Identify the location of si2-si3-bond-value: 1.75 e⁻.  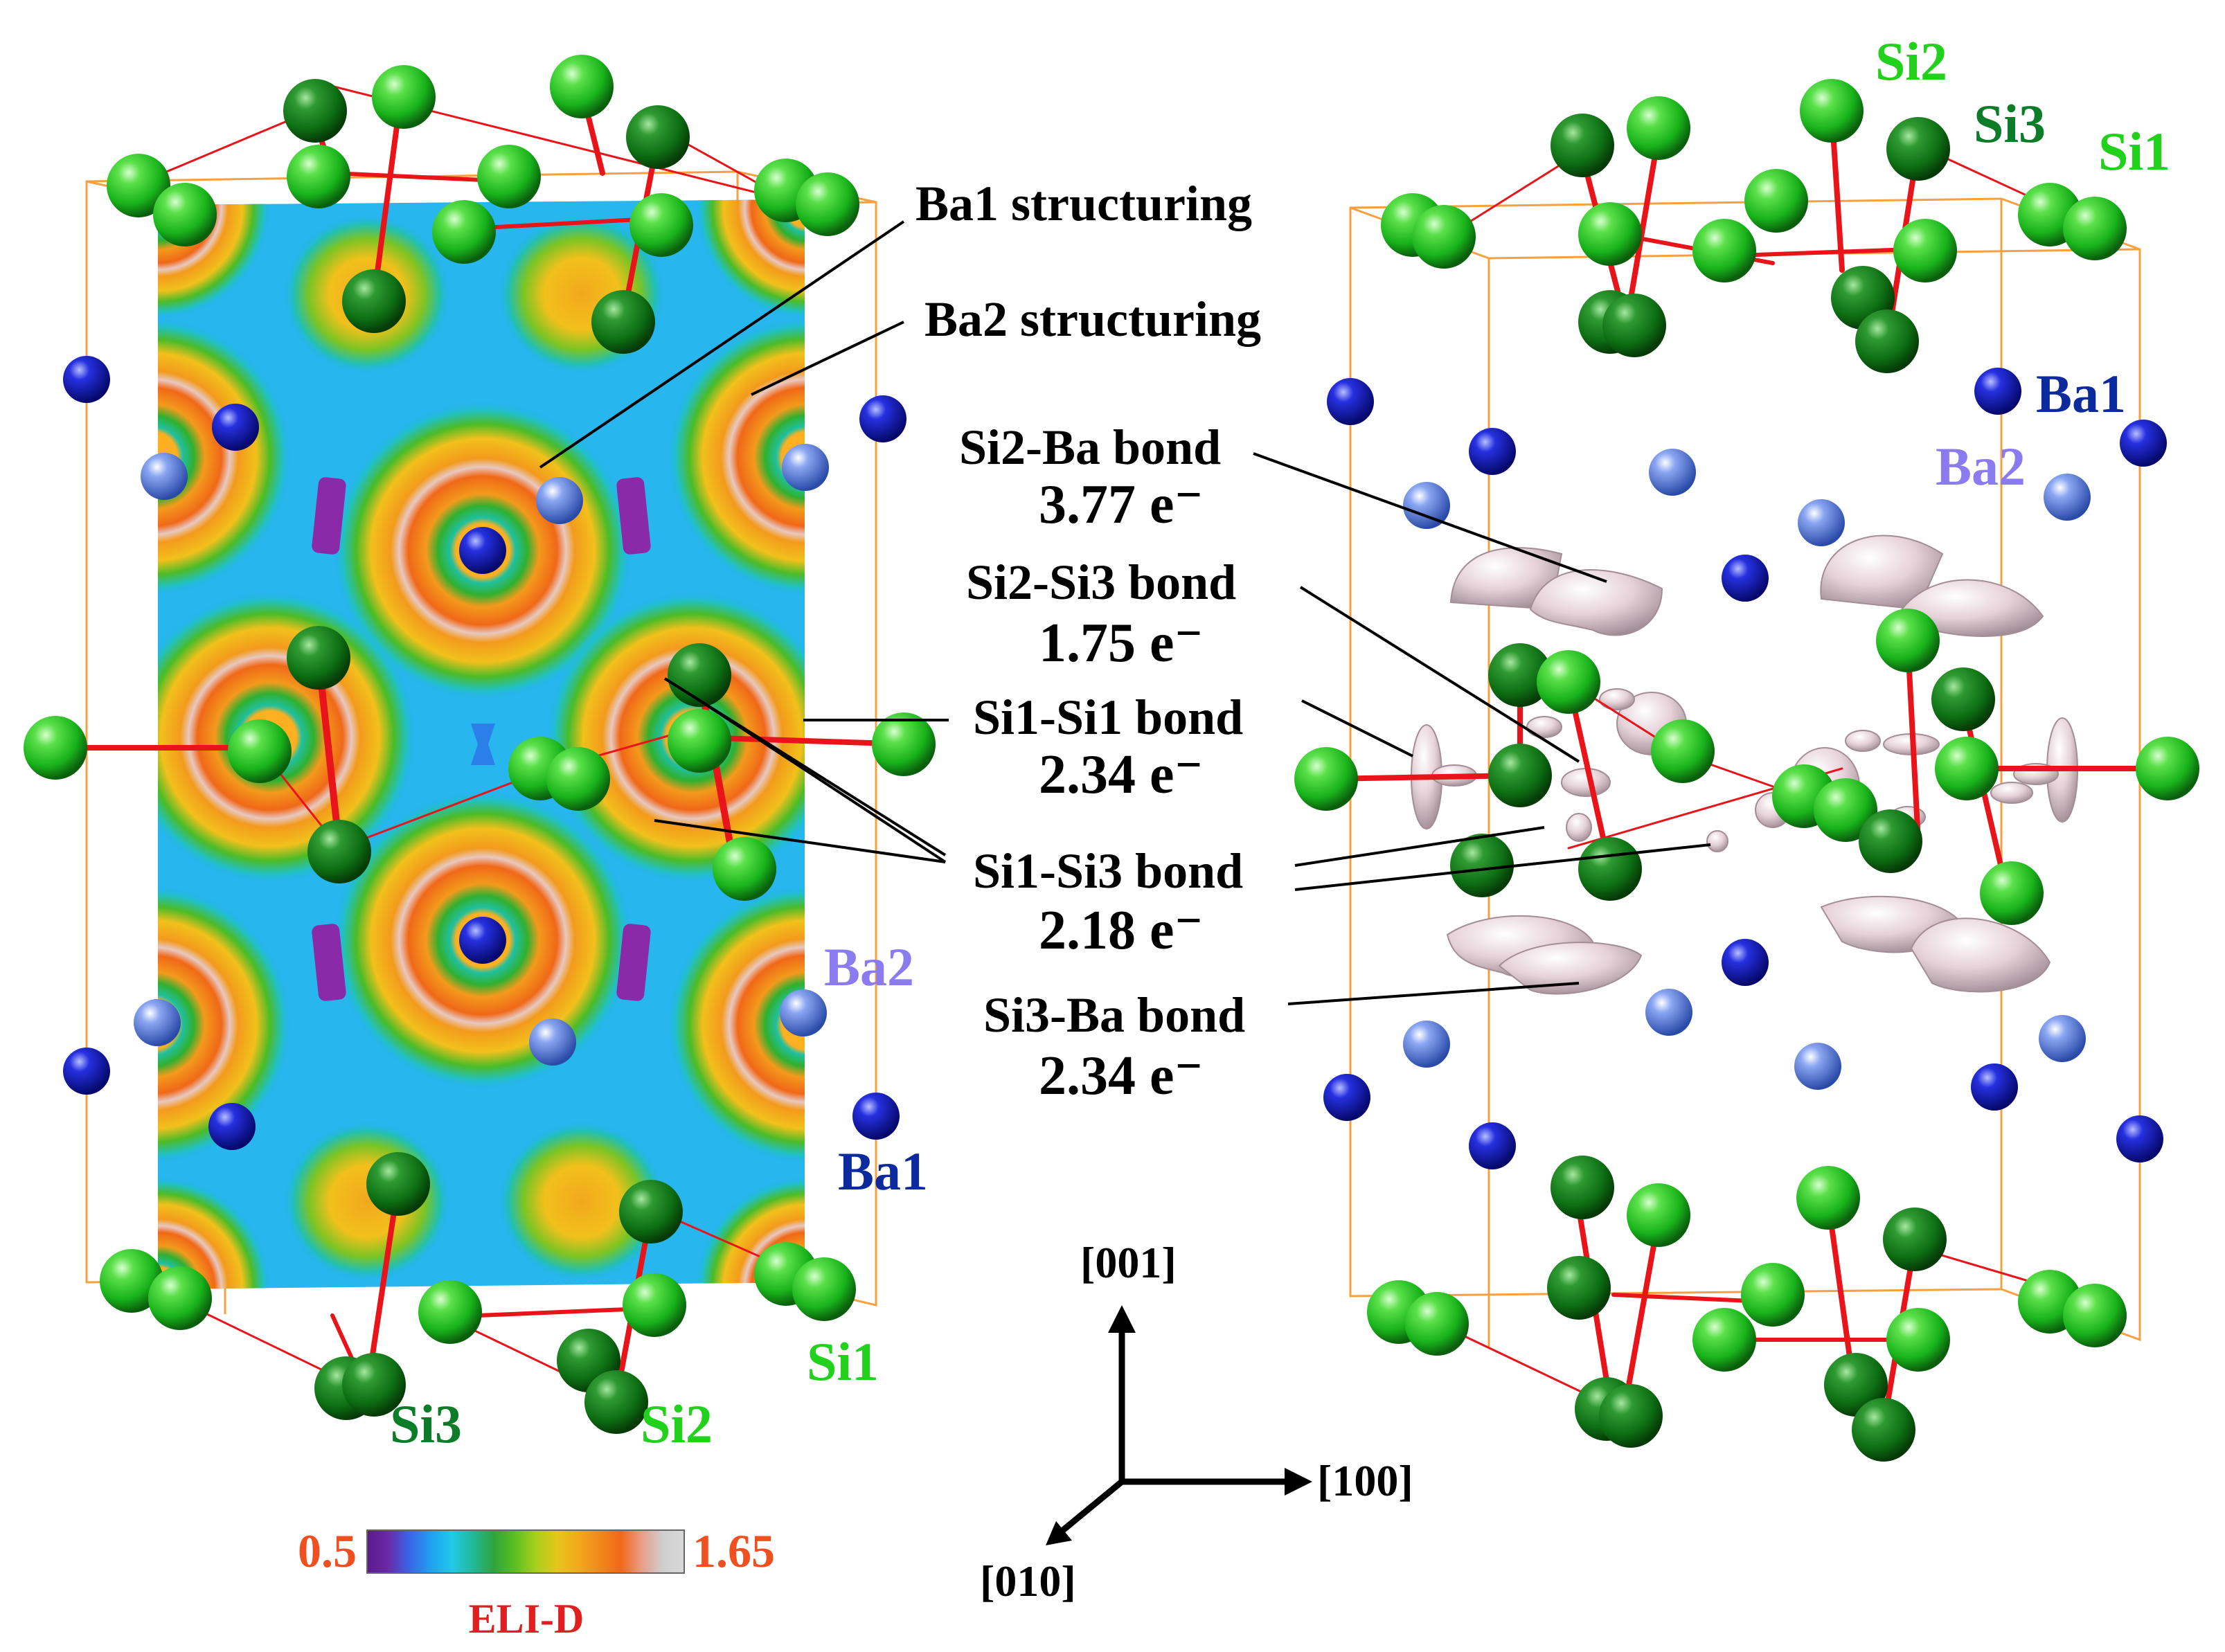
(1121, 644).